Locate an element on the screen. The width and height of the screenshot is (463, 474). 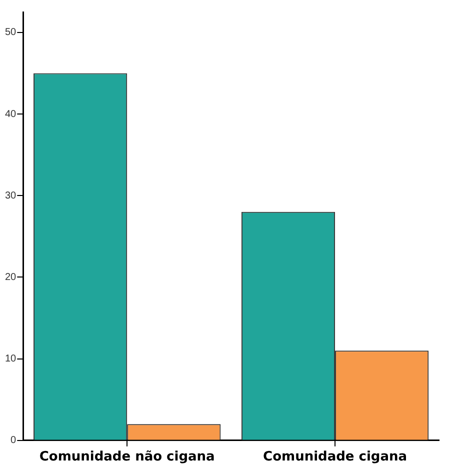
y-tick-label: 30 is located at coordinates (11, 196).